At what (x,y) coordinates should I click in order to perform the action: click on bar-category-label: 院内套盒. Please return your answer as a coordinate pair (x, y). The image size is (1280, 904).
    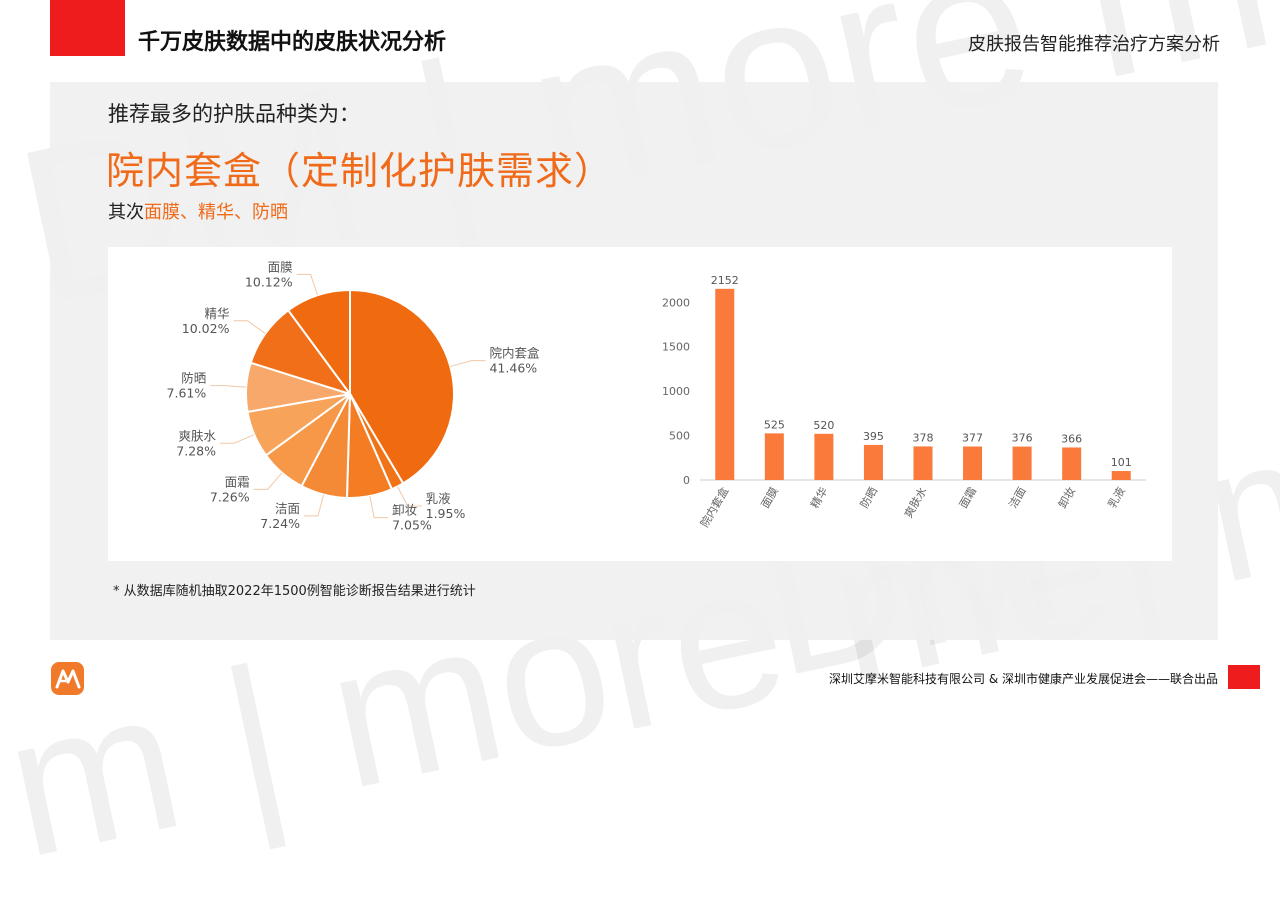
    Looking at the image, I should click on (714, 507).